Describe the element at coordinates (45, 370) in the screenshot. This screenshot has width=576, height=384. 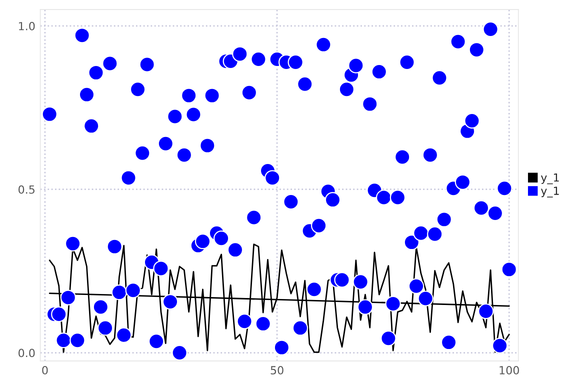
I see `x-tick-label: 0` at that location.